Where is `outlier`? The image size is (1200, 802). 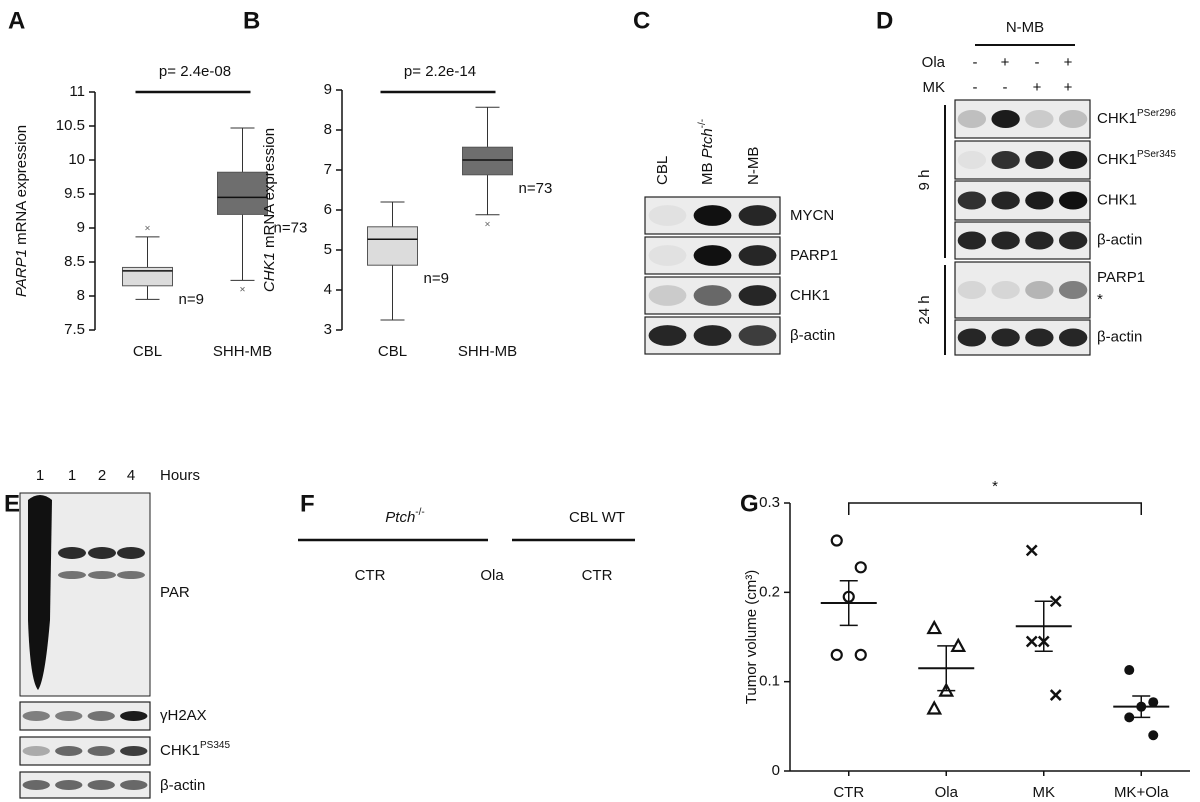 outlier is located at coordinates (147, 228).